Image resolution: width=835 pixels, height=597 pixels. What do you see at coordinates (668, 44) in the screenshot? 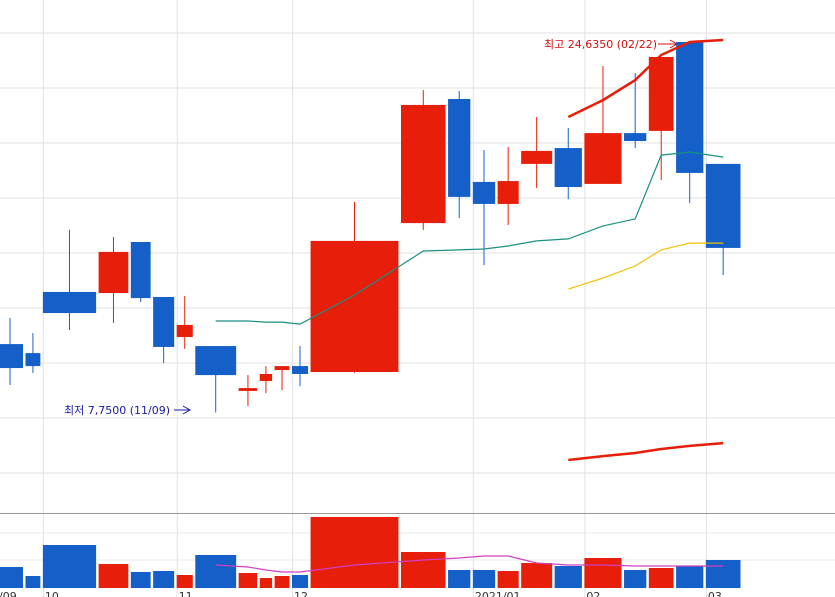
I see `high-arrow` at bounding box center [668, 44].